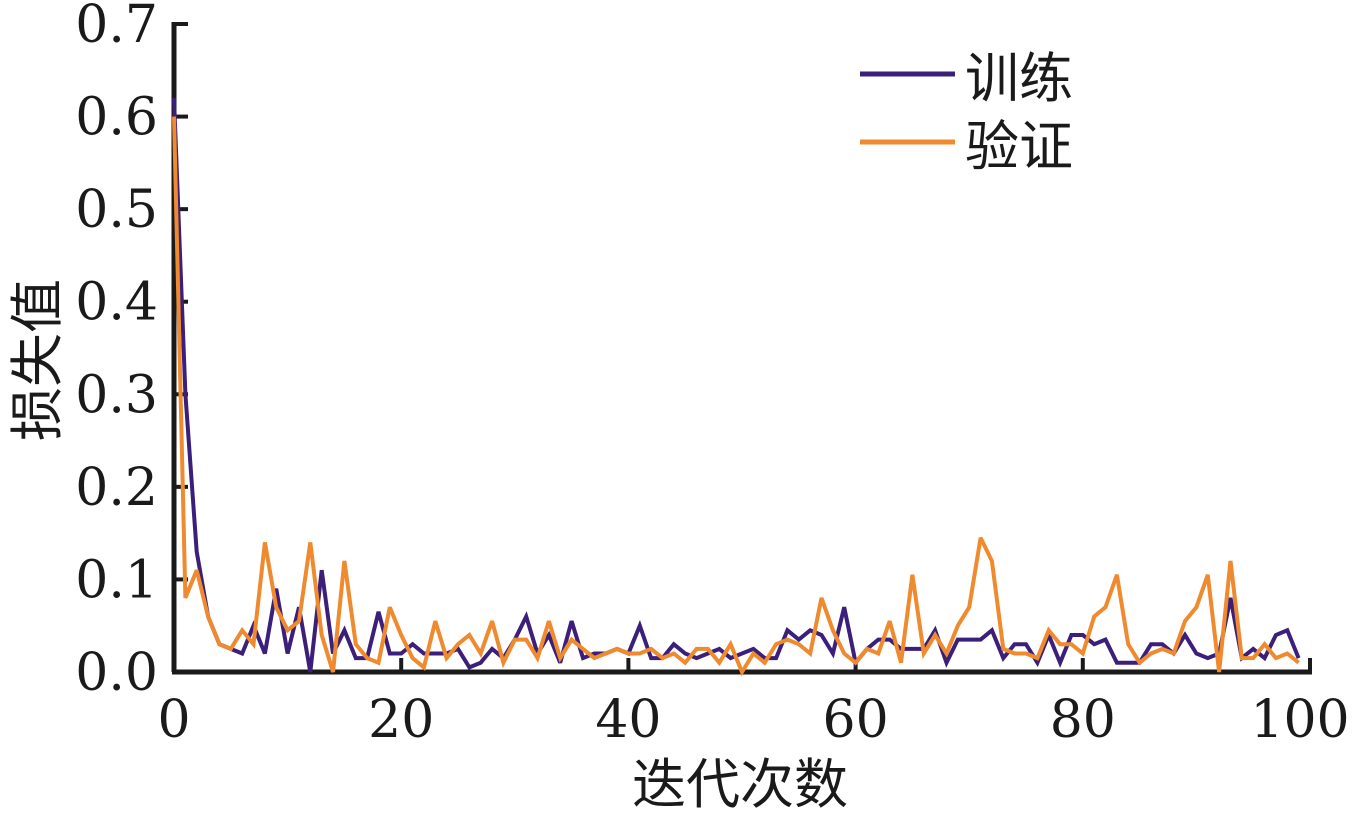 Image resolution: width=1360 pixels, height=813 pixels. What do you see at coordinates (116, 210) in the screenshot?
I see `y-tick-label: 0.5` at bounding box center [116, 210].